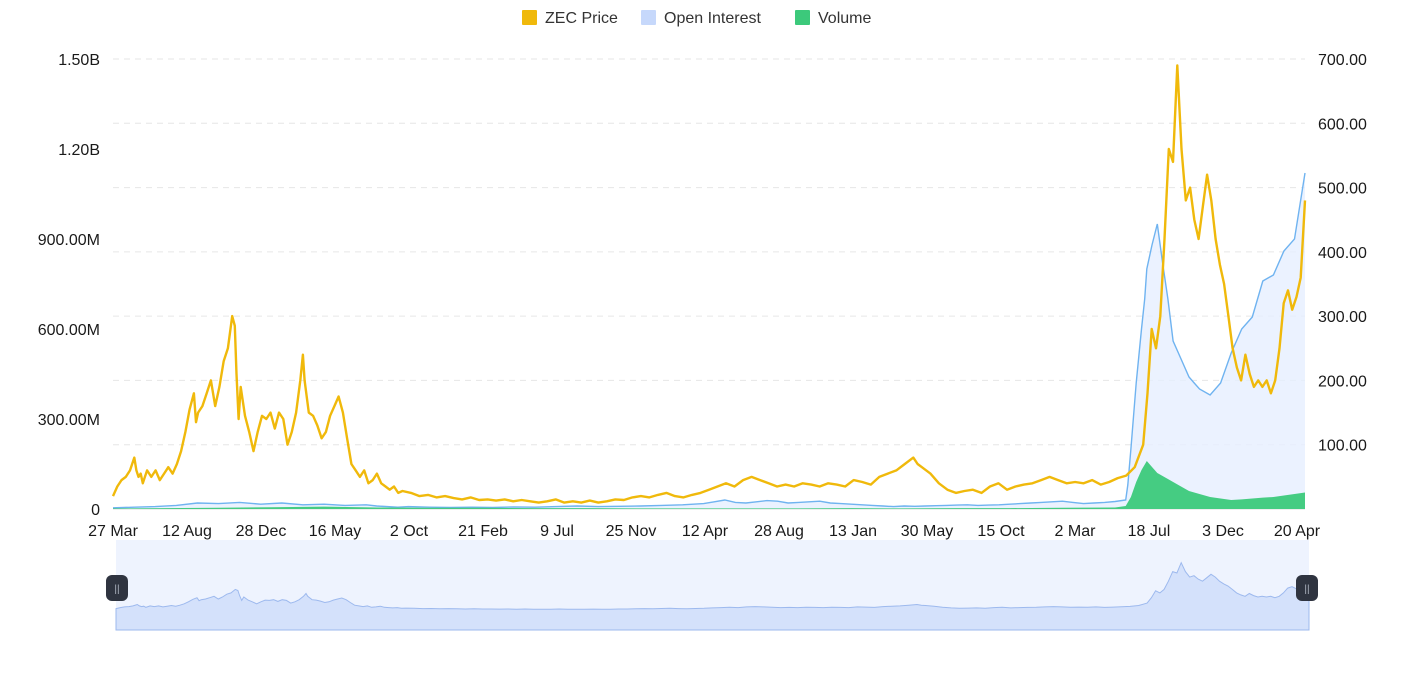  I want to click on x-tick-label: 12 Apr, so click(705, 531).